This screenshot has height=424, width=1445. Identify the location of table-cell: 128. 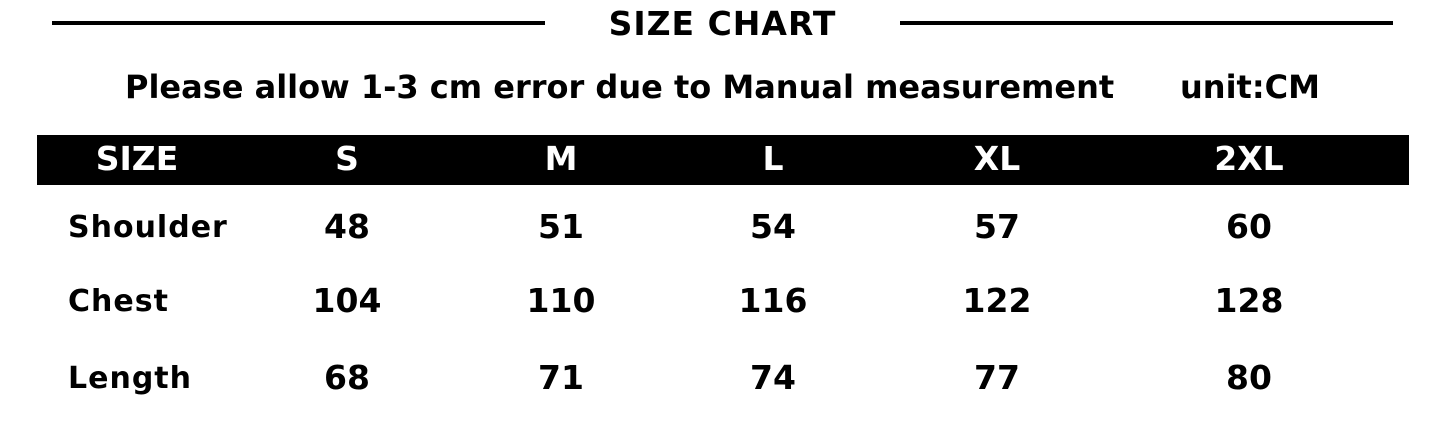
(1249, 300).